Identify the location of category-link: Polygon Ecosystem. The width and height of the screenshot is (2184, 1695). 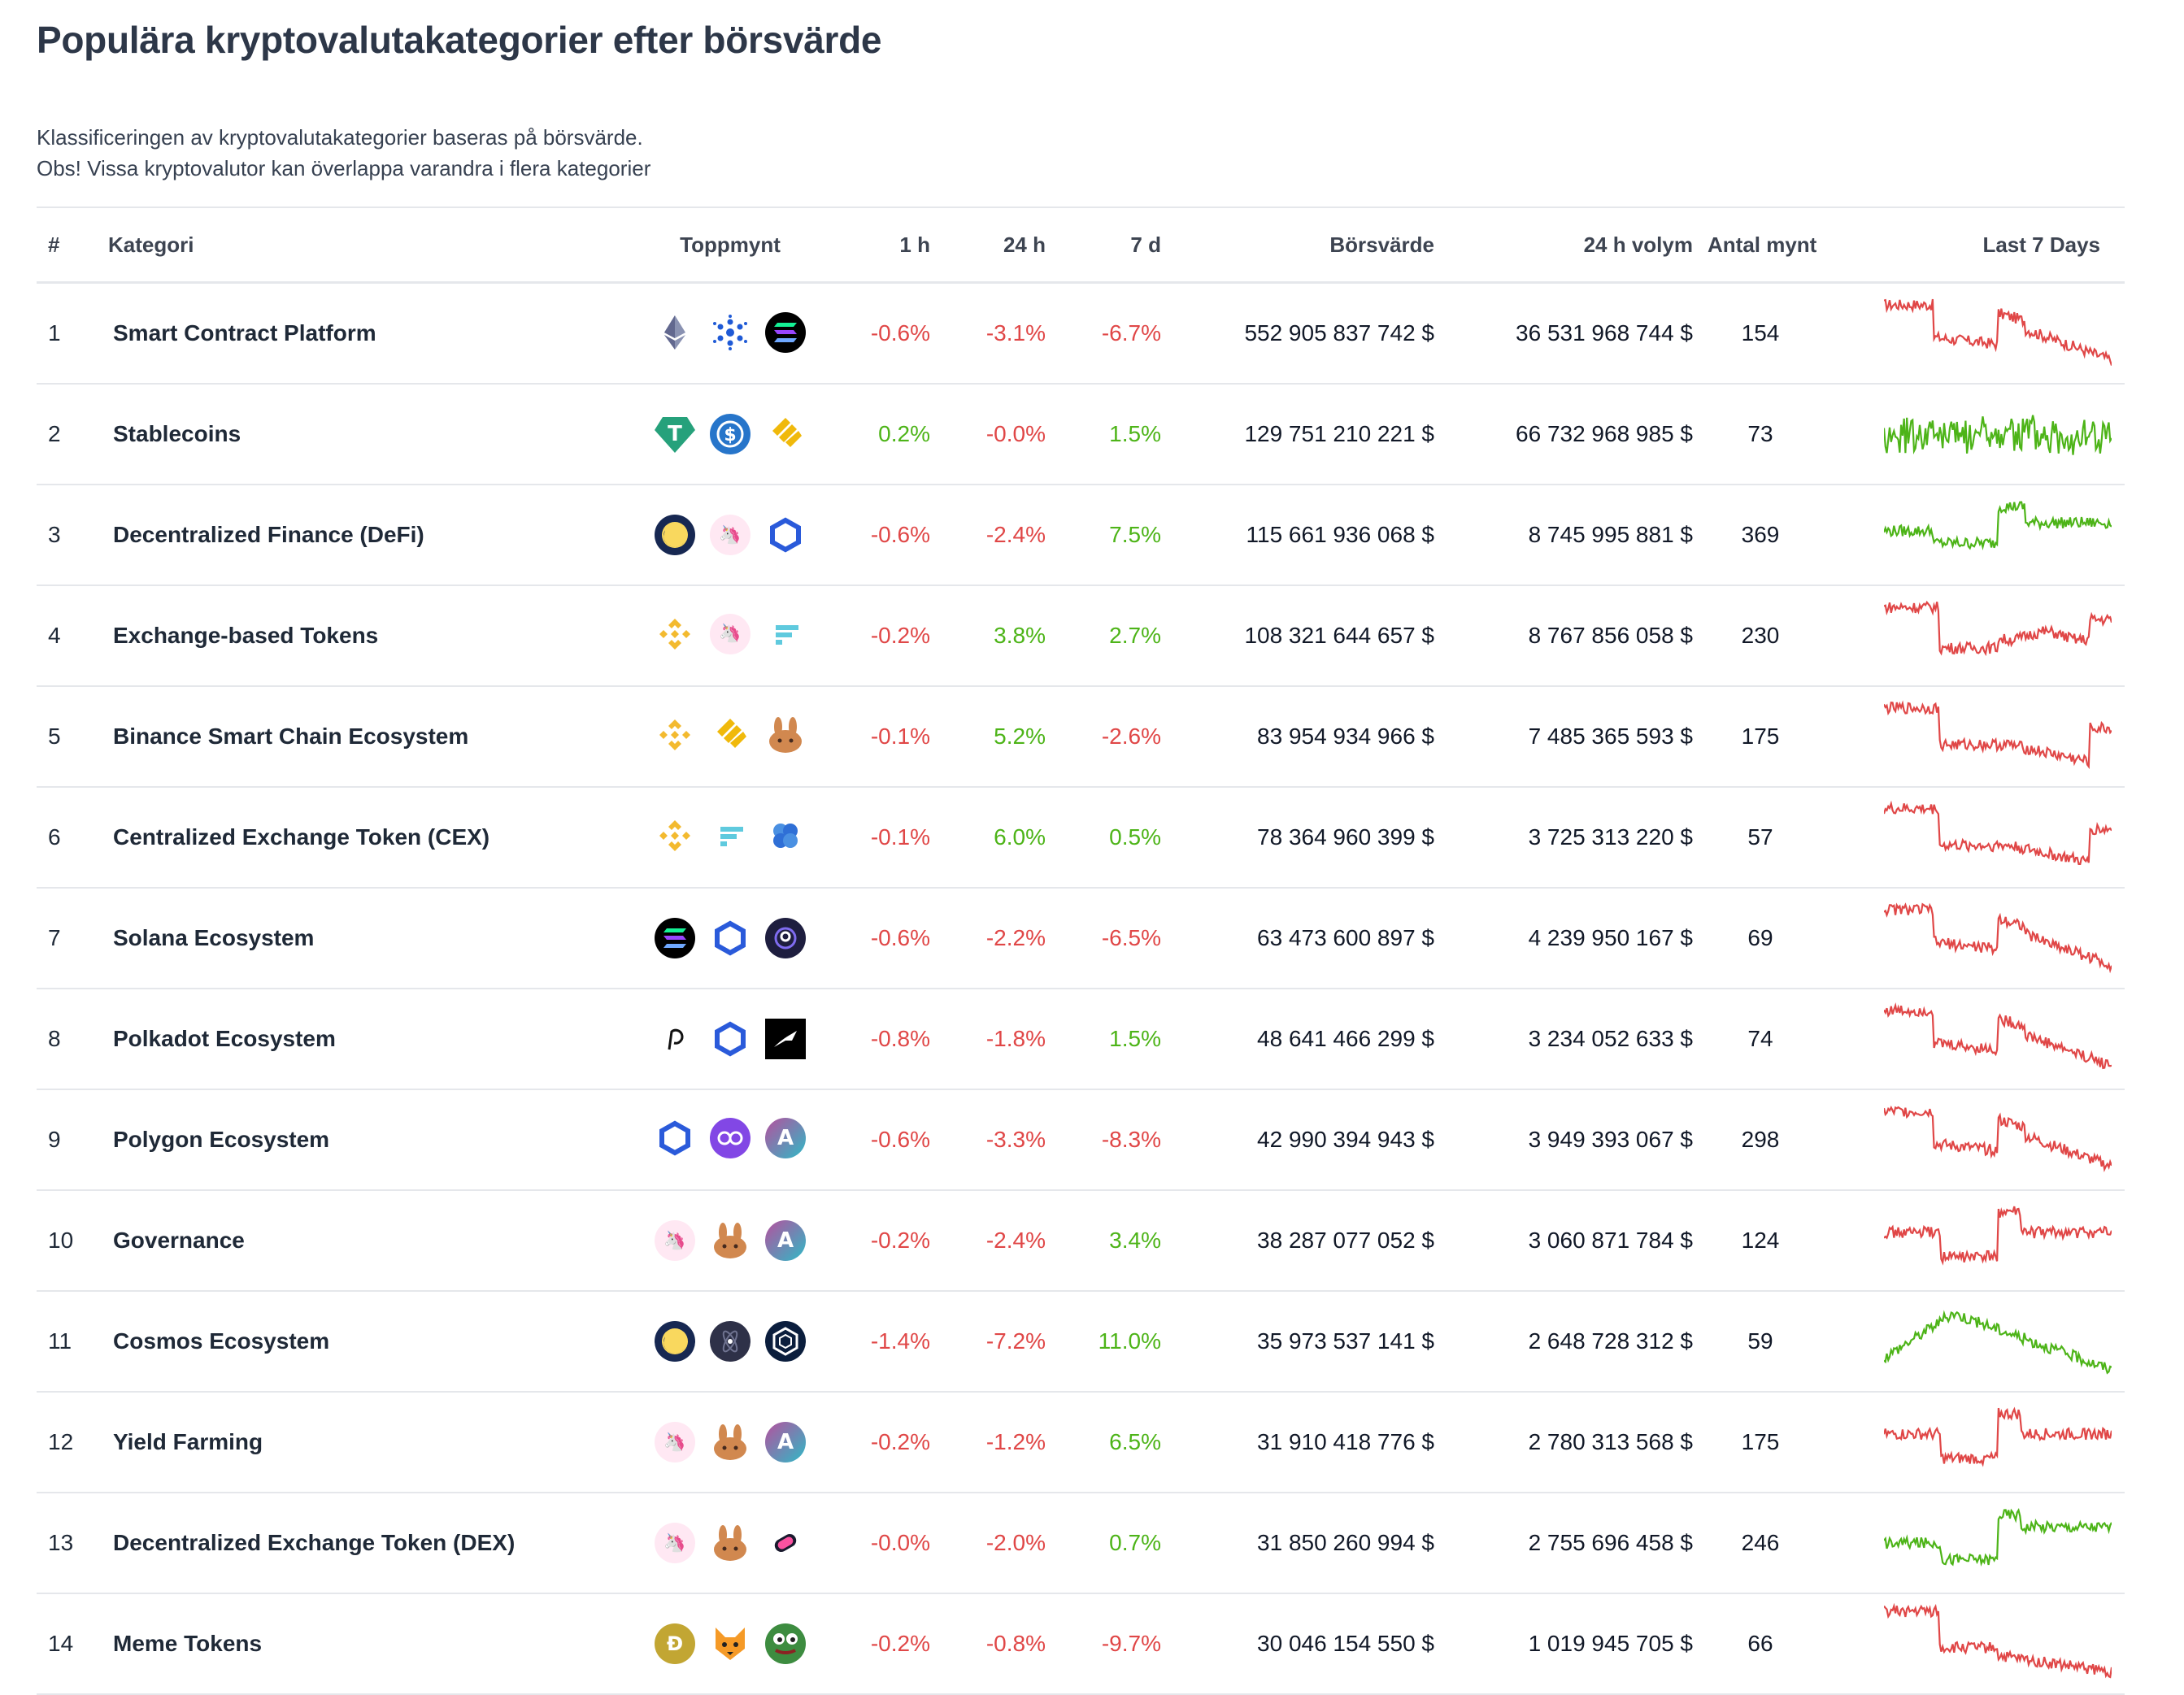
(222, 1139).